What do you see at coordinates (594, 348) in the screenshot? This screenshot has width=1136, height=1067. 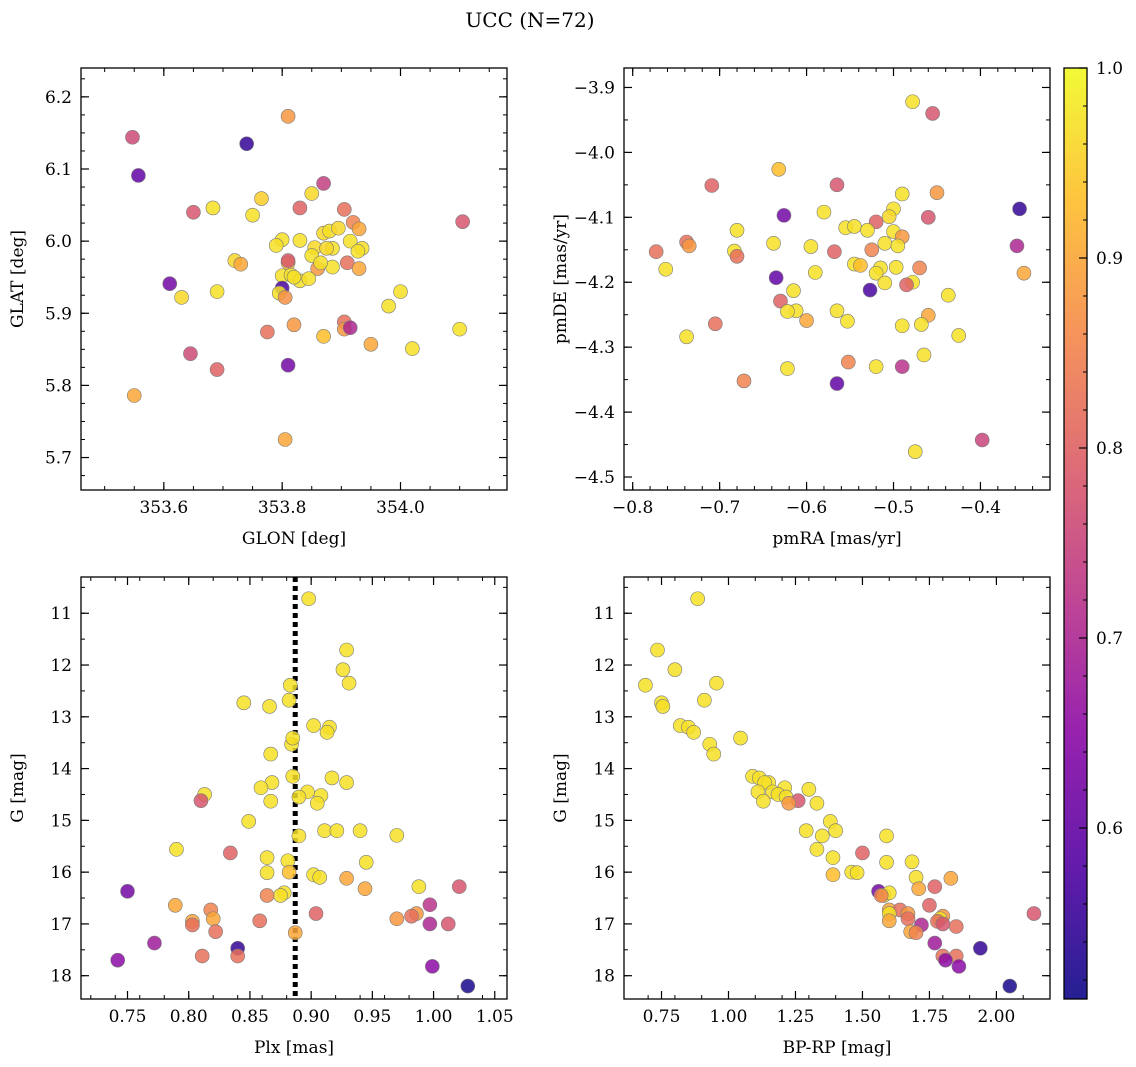 I see `y-tick-label: −4.3` at bounding box center [594, 348].